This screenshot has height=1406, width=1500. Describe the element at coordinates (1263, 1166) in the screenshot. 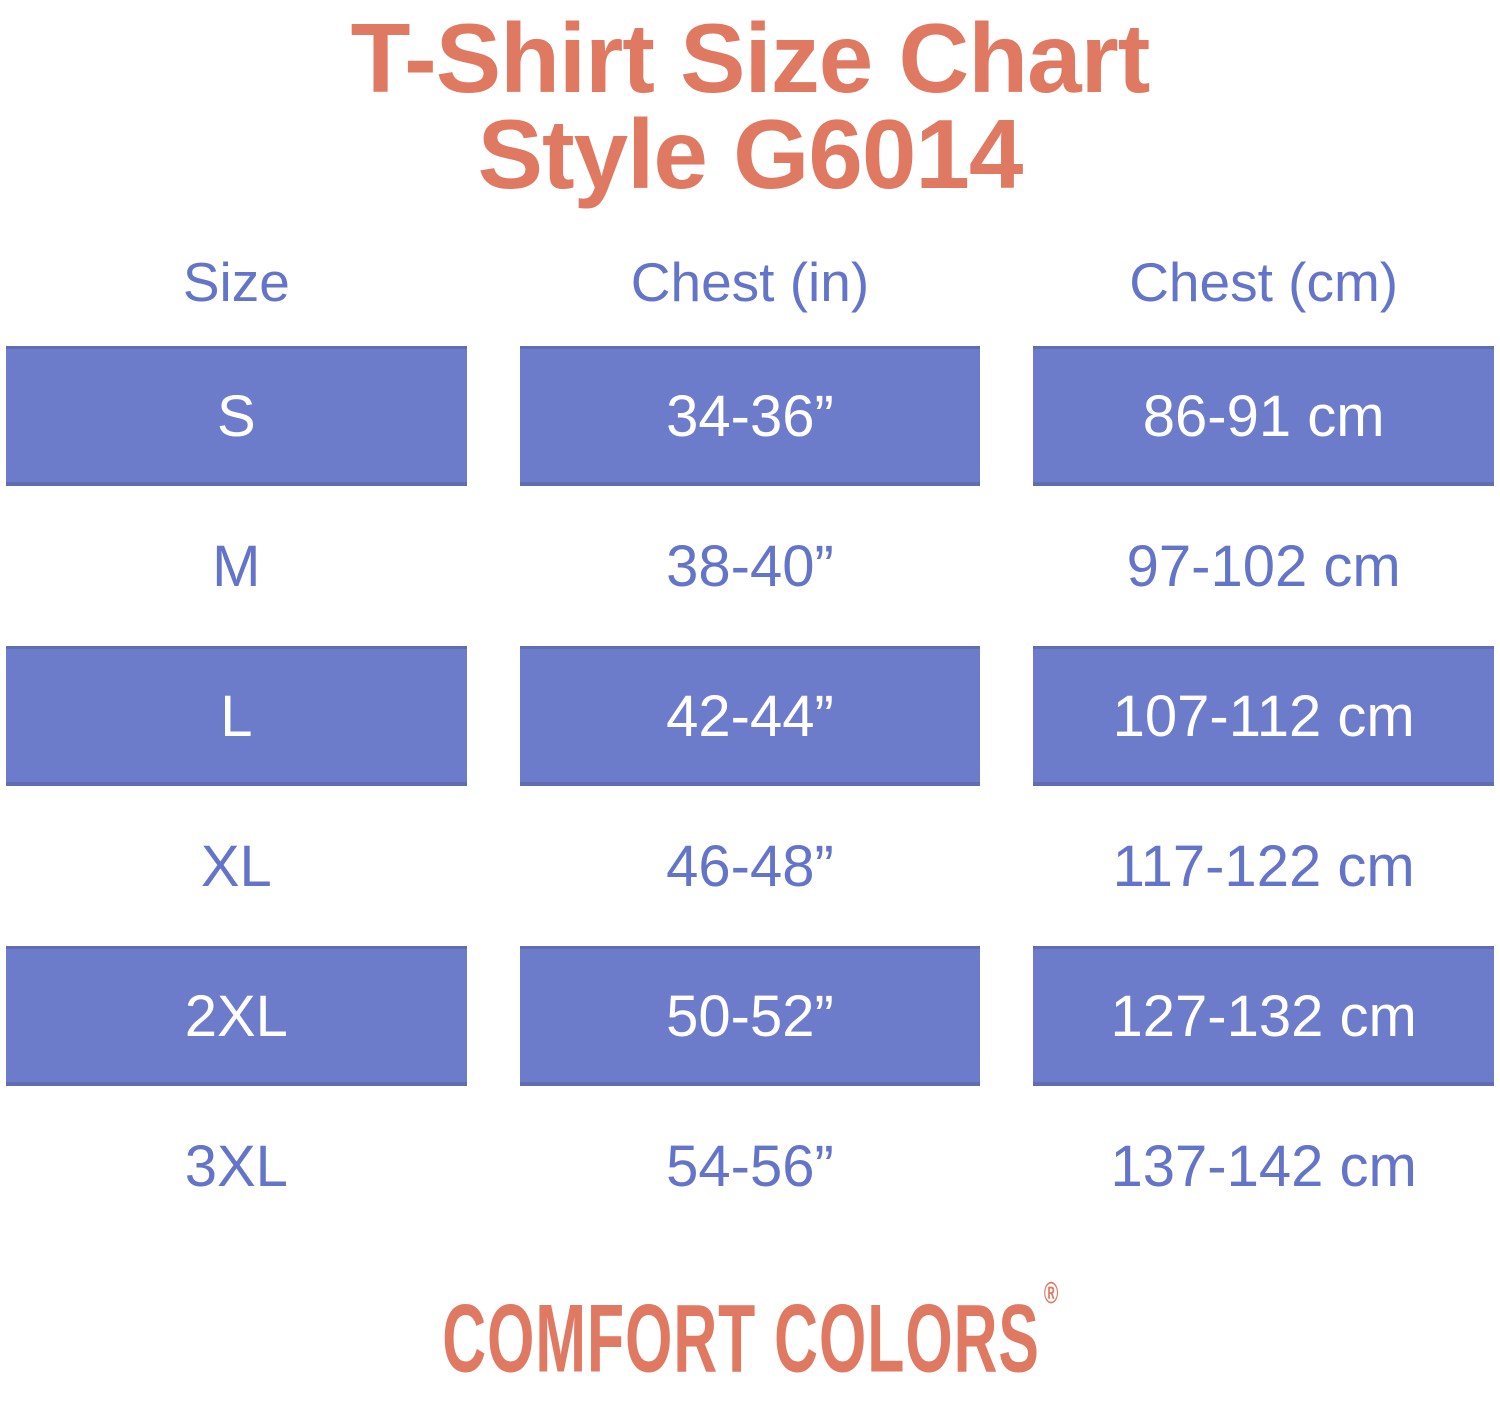

I see `chest-cm-cell: 137-142 cm` at that location.